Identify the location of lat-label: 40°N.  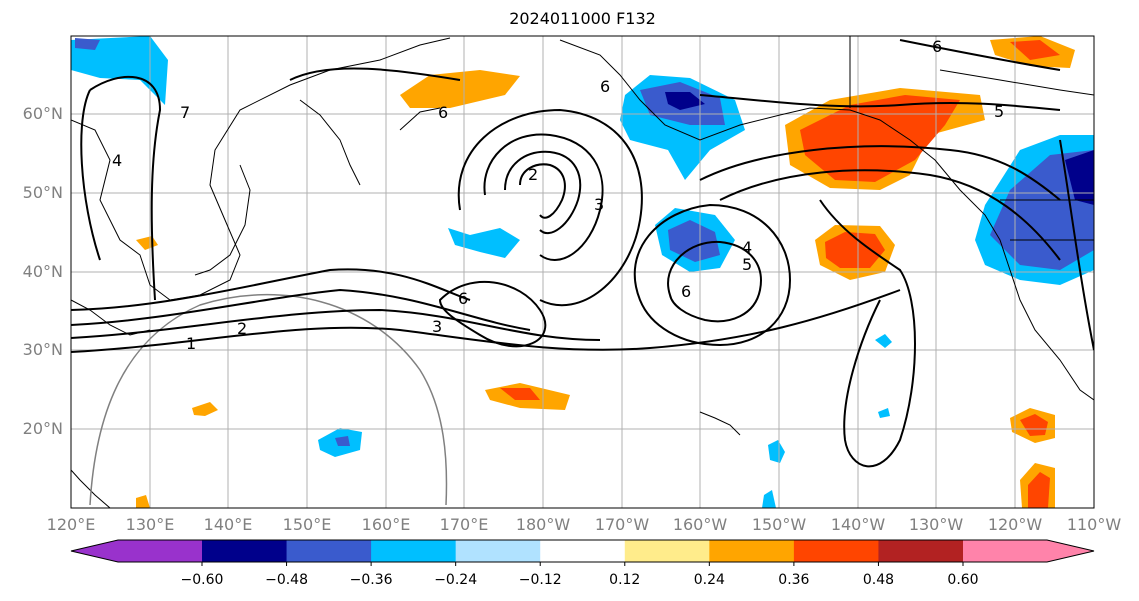
(42, 271).